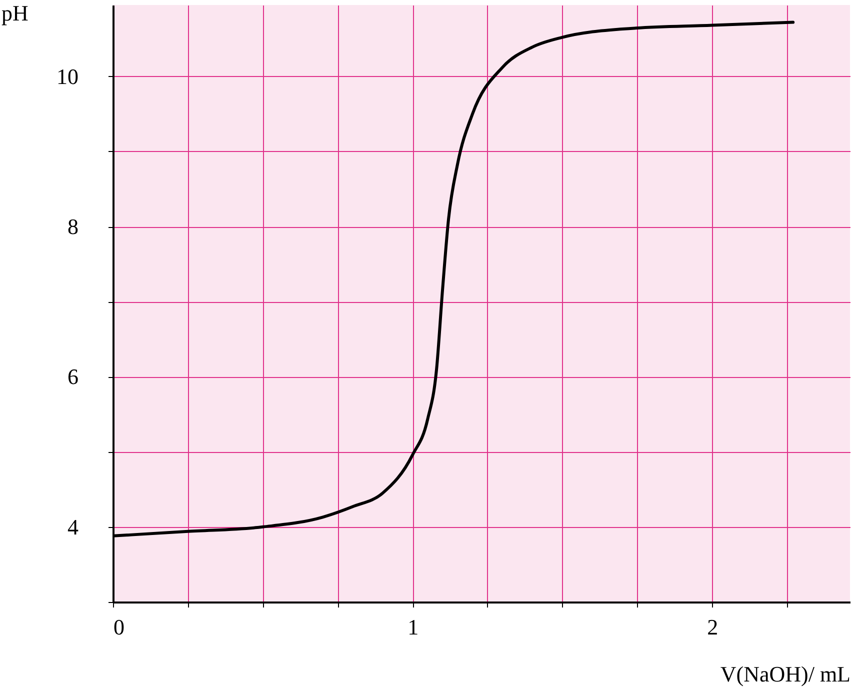  Describe the element at coordinates (712, 627) in the screenshot. I see `x-tick-label: 2` at that location.